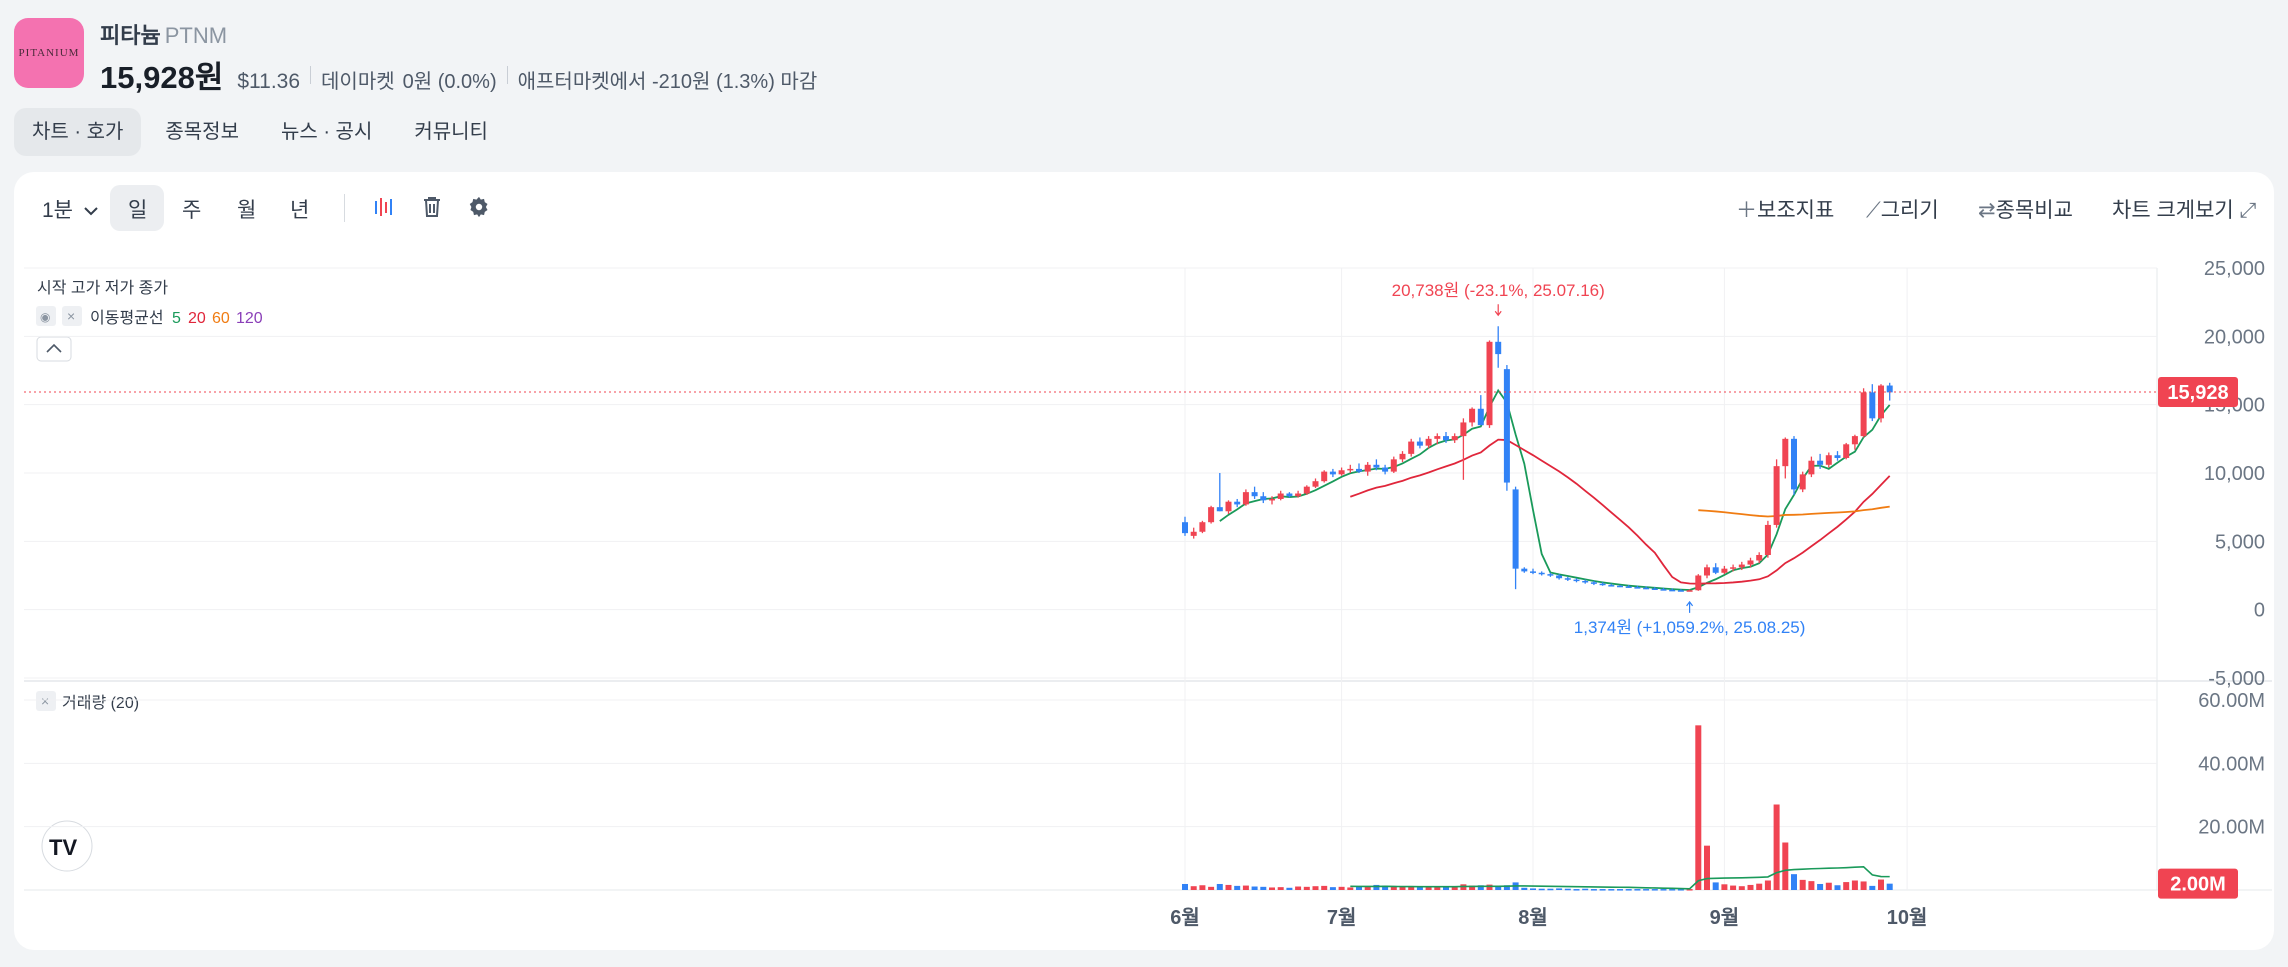 This screenshot has height=967, width=2288. I want to click on expand-icon: ⤢, so click(2248, 210).